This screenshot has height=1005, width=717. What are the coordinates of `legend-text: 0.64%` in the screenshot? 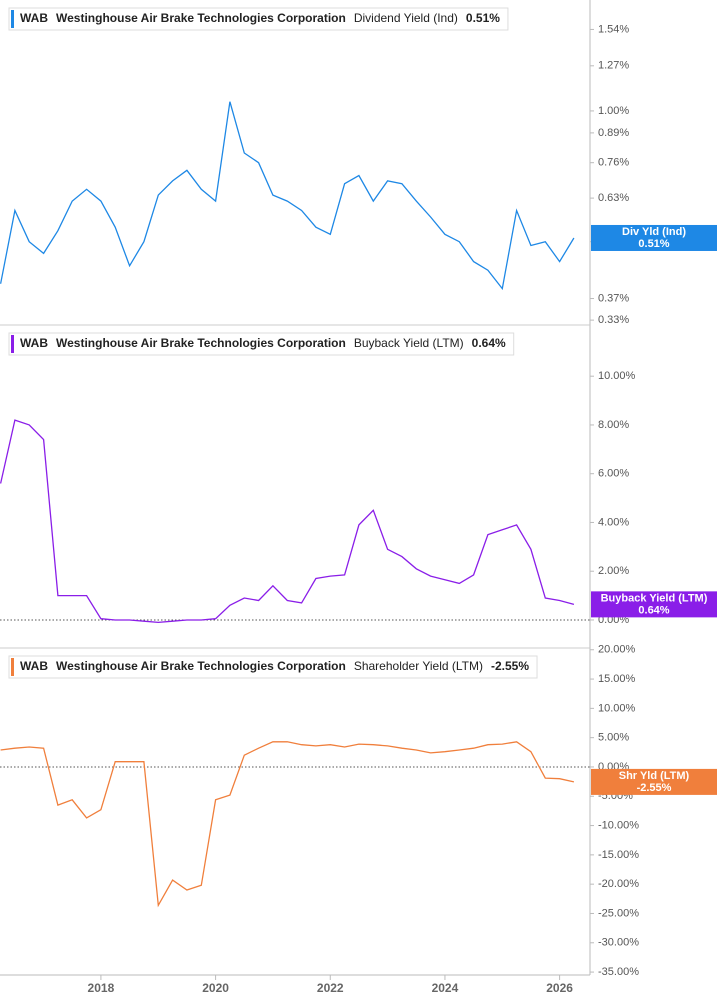 It's located at (489, 343).